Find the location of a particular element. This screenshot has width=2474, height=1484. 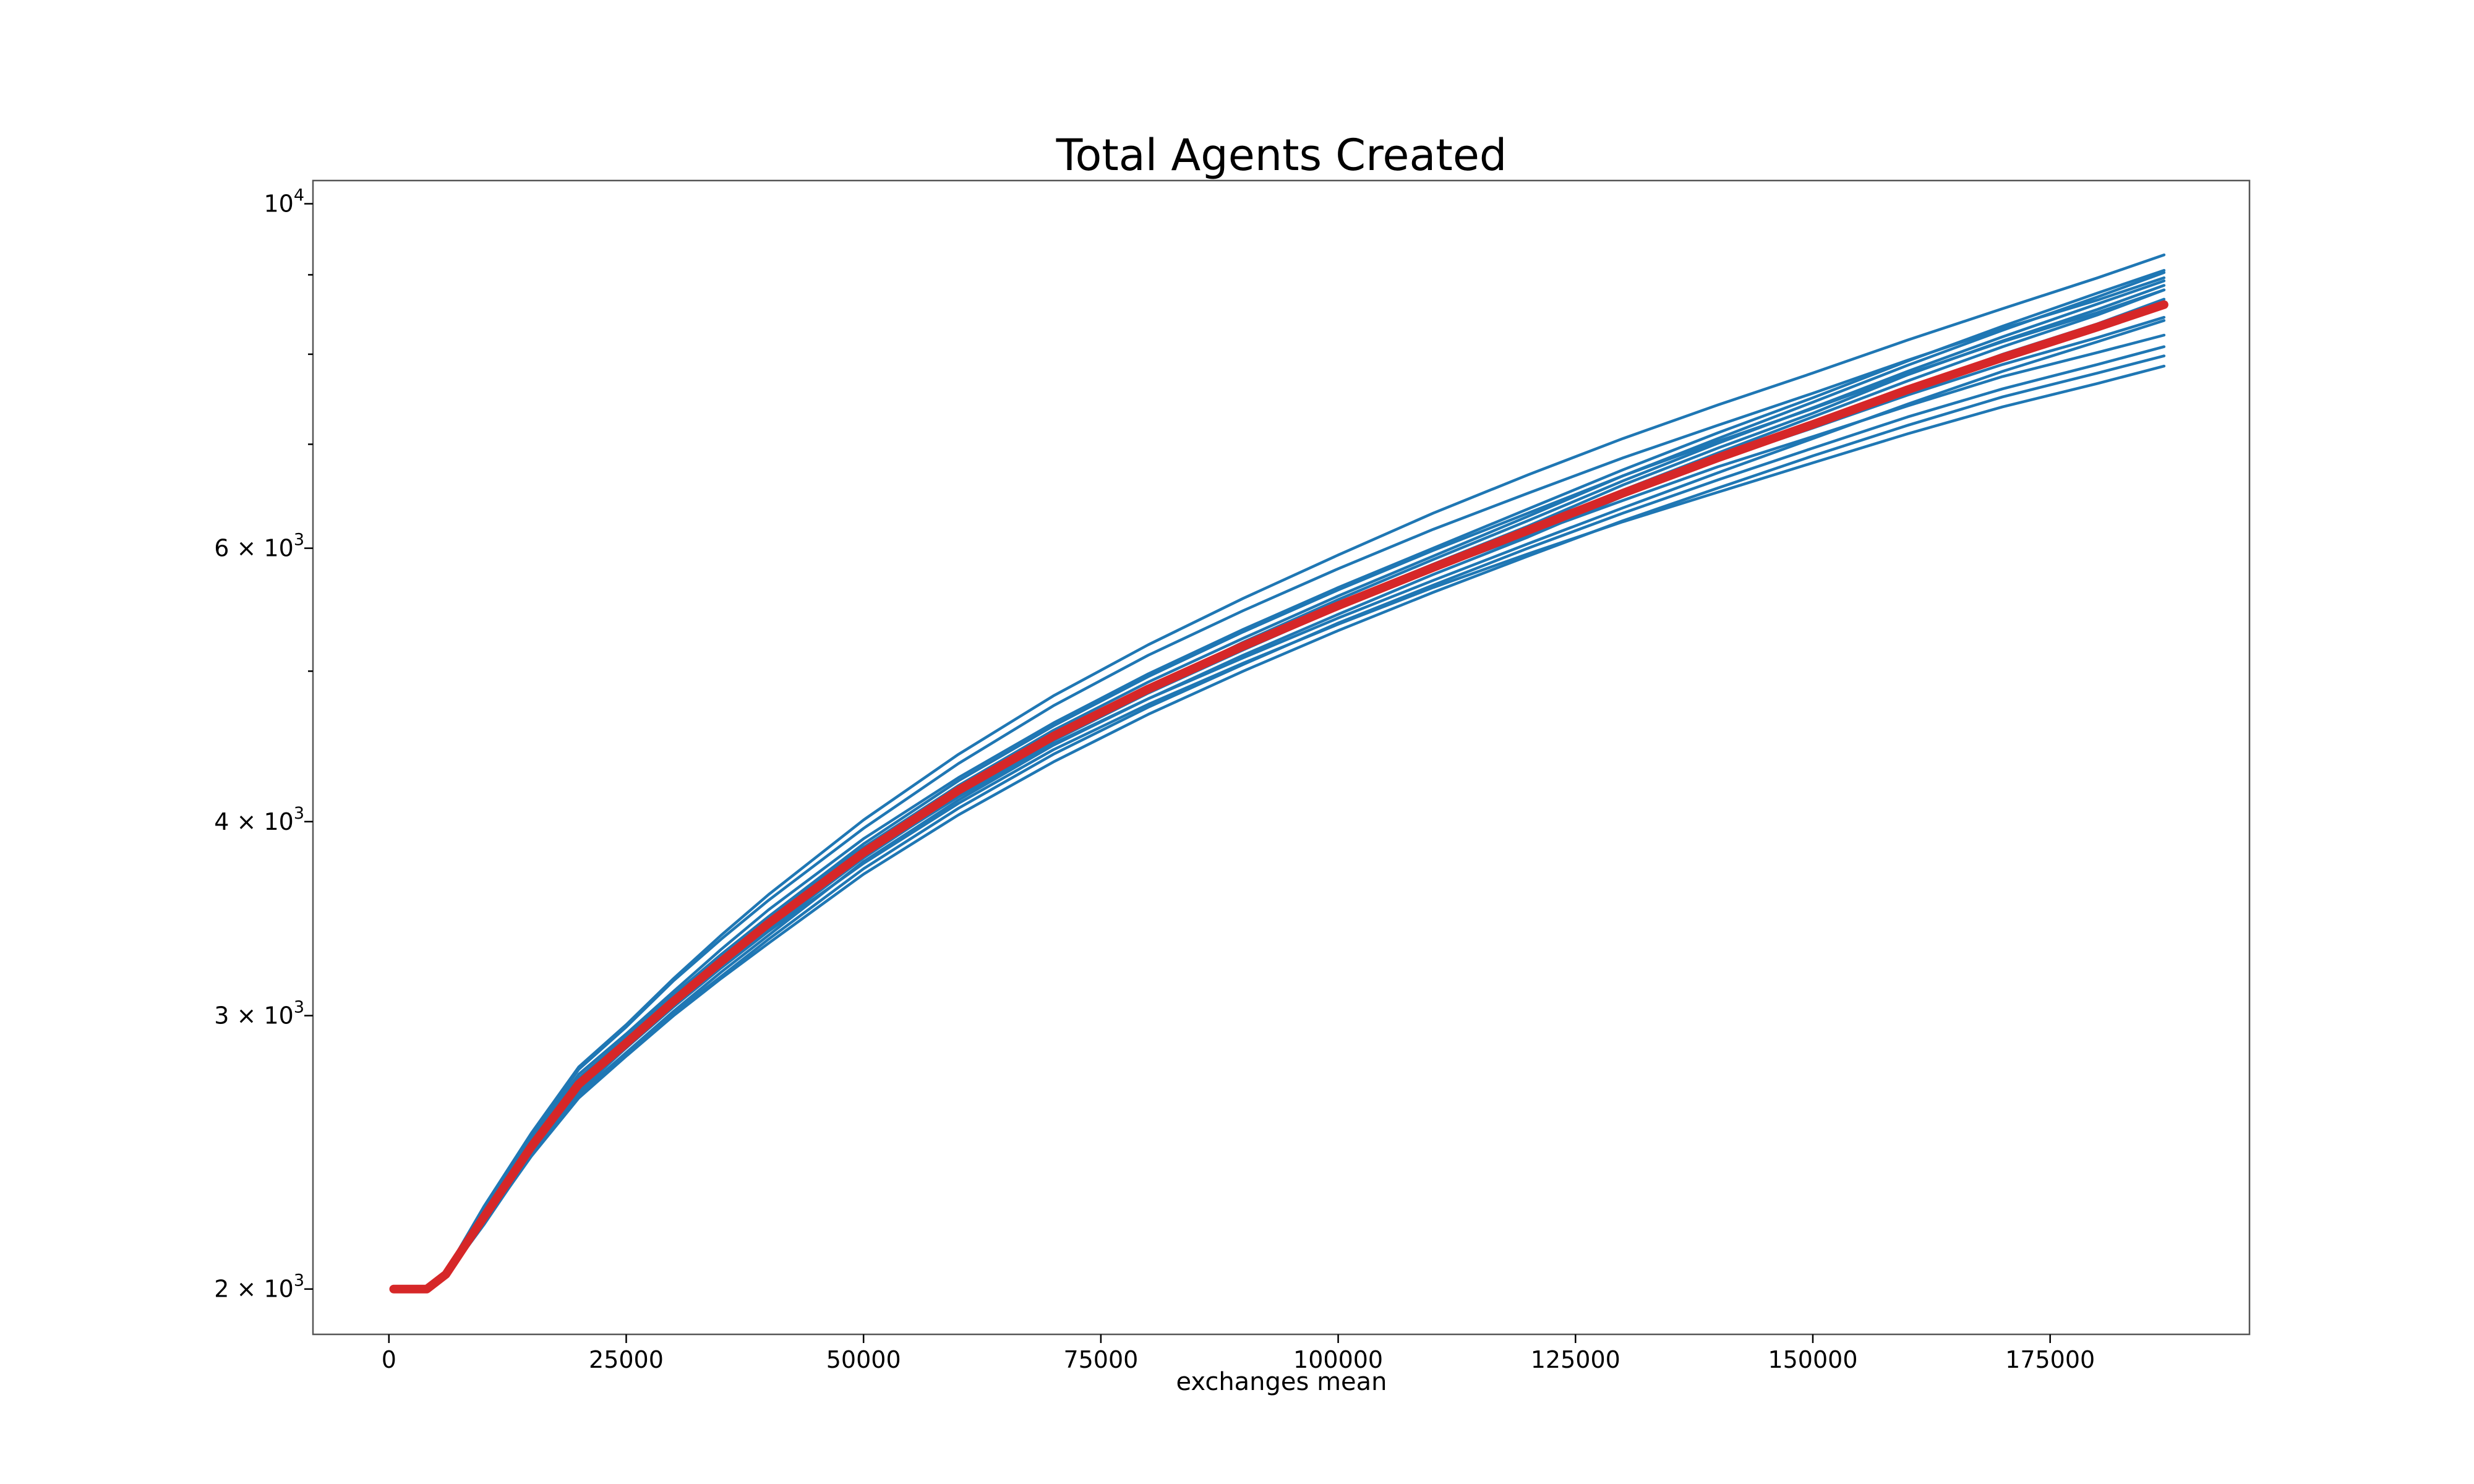

y-tick-label: 4 × 10³ is located at coordinates (259, 819).